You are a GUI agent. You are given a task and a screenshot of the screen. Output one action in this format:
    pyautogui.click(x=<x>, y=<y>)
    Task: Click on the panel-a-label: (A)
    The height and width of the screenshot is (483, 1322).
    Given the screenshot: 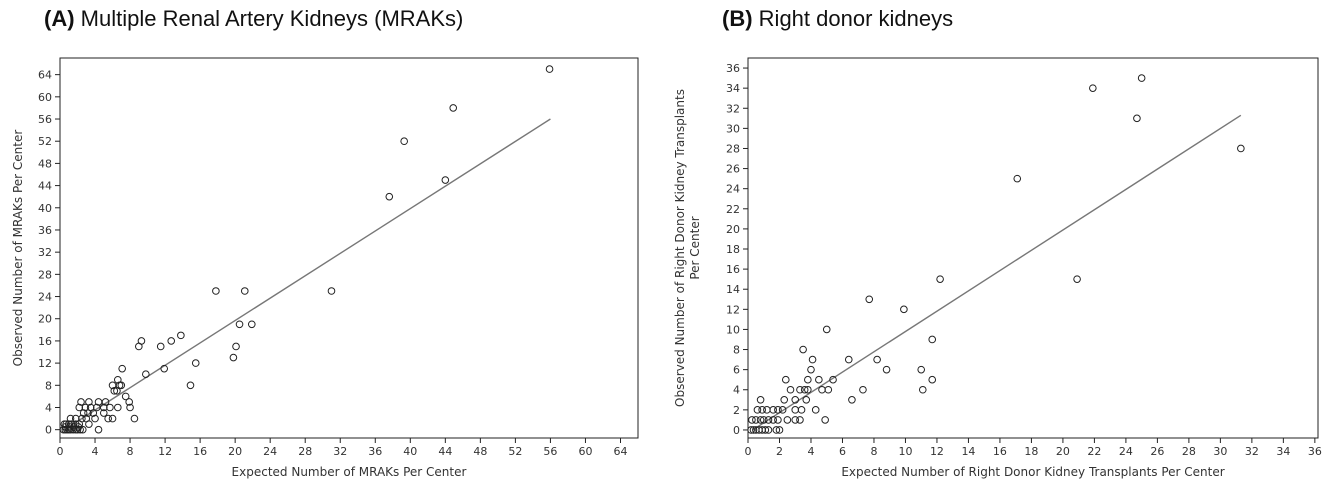 What is the action you would take?
    pyautogui.click(x=59, y=18)
    